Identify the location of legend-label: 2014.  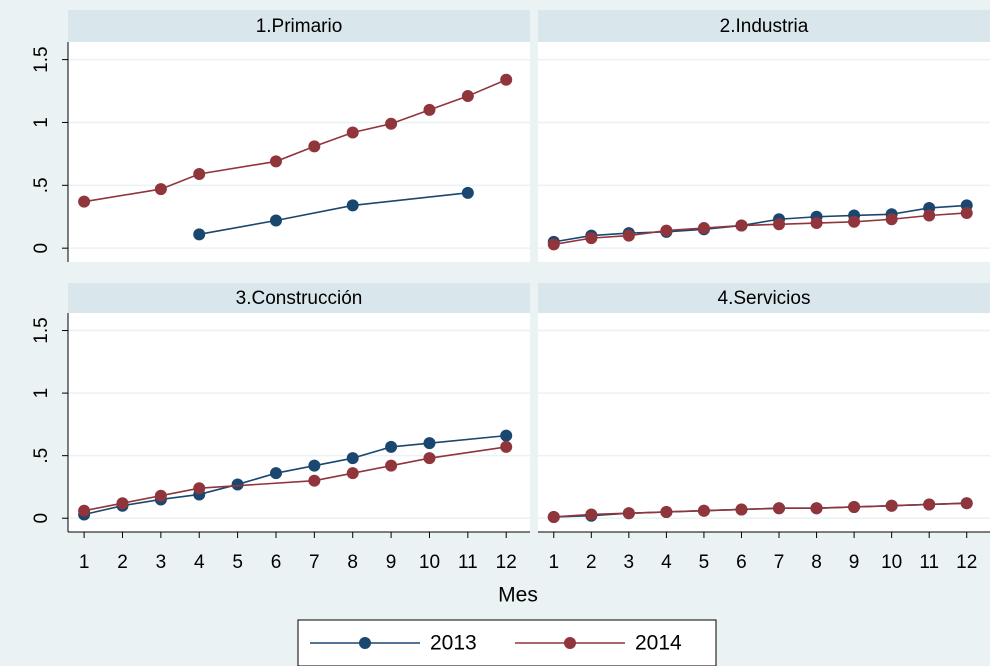
(658, 643).